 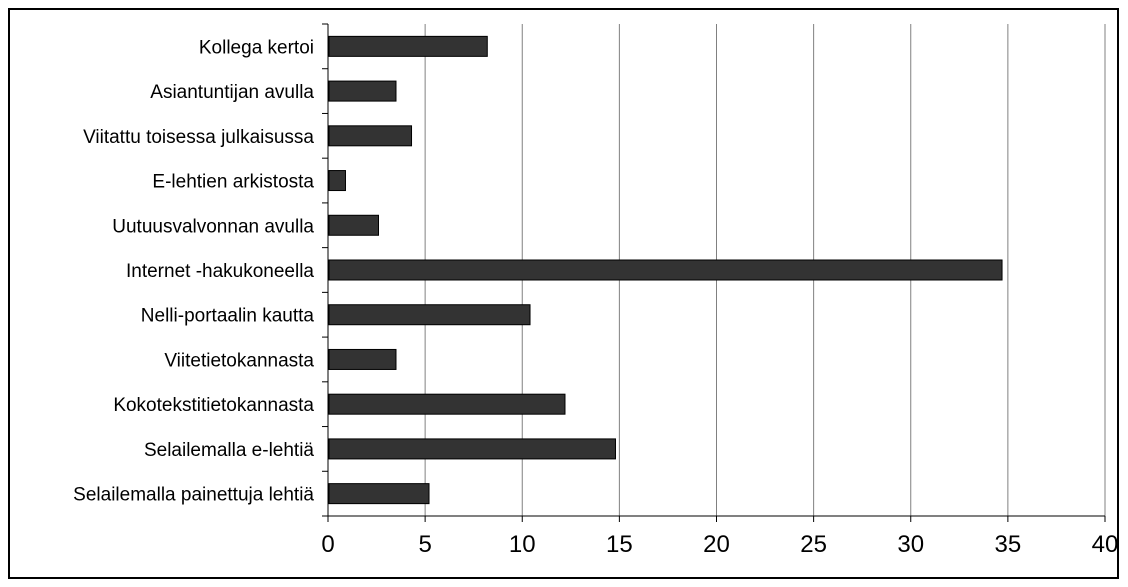 What do you see at coordinates (213, 405) in the screenshot?
I see `category-label: Kokotekstitietokannasta` at bounding box center [213, 405].